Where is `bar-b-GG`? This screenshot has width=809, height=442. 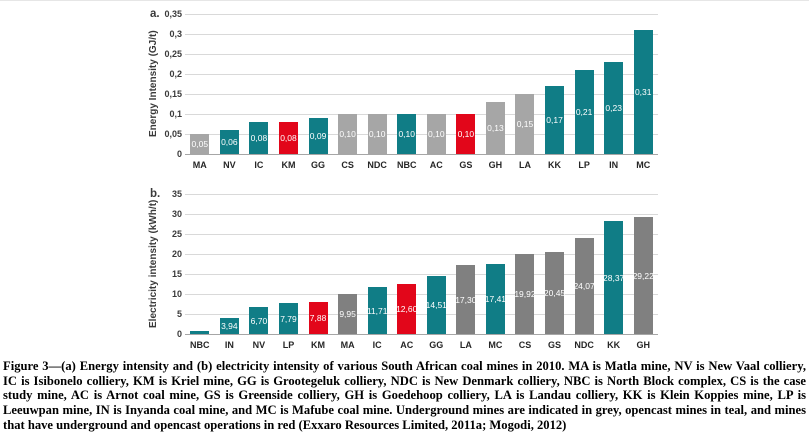
bar-b-GG is located at coordinates (436, 305).